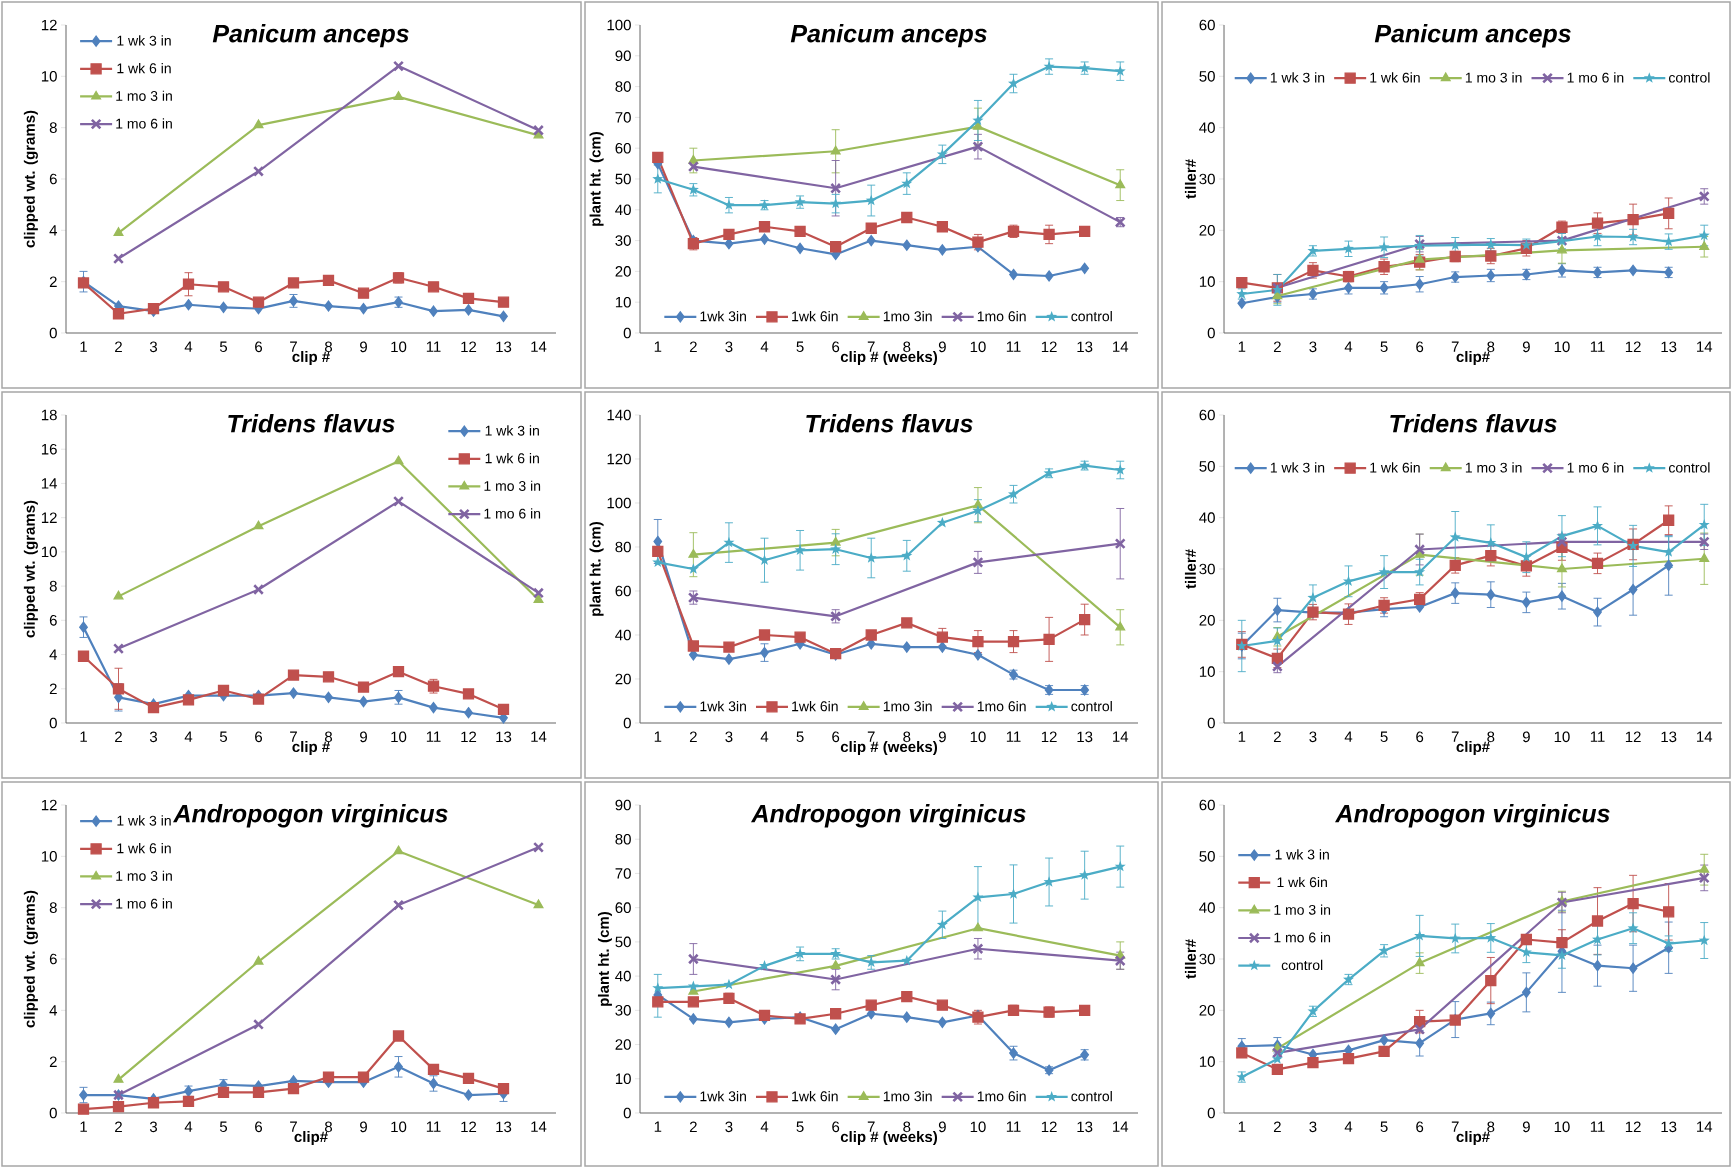 The image size is (1732, 1168). What do you see at coordinates (623, 873) in the screenshot?
I see `y-tick-label: 70` at bounding box center [623, 873].